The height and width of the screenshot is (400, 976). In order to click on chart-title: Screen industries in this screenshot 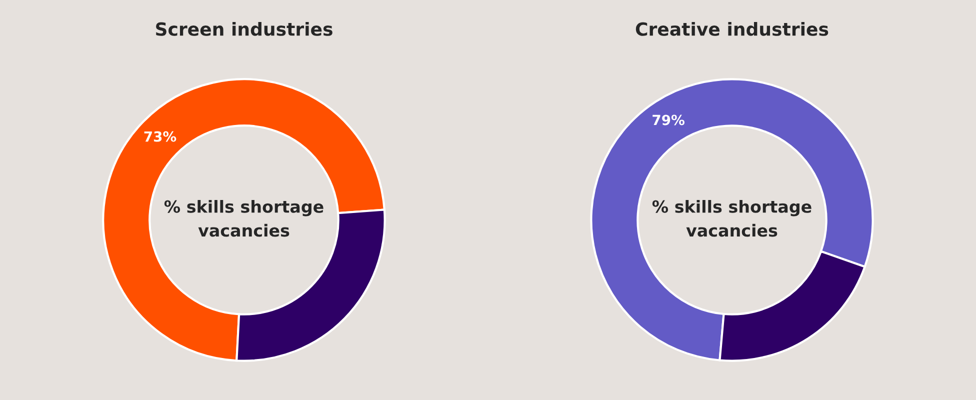, I will do `click(244, 29)`.